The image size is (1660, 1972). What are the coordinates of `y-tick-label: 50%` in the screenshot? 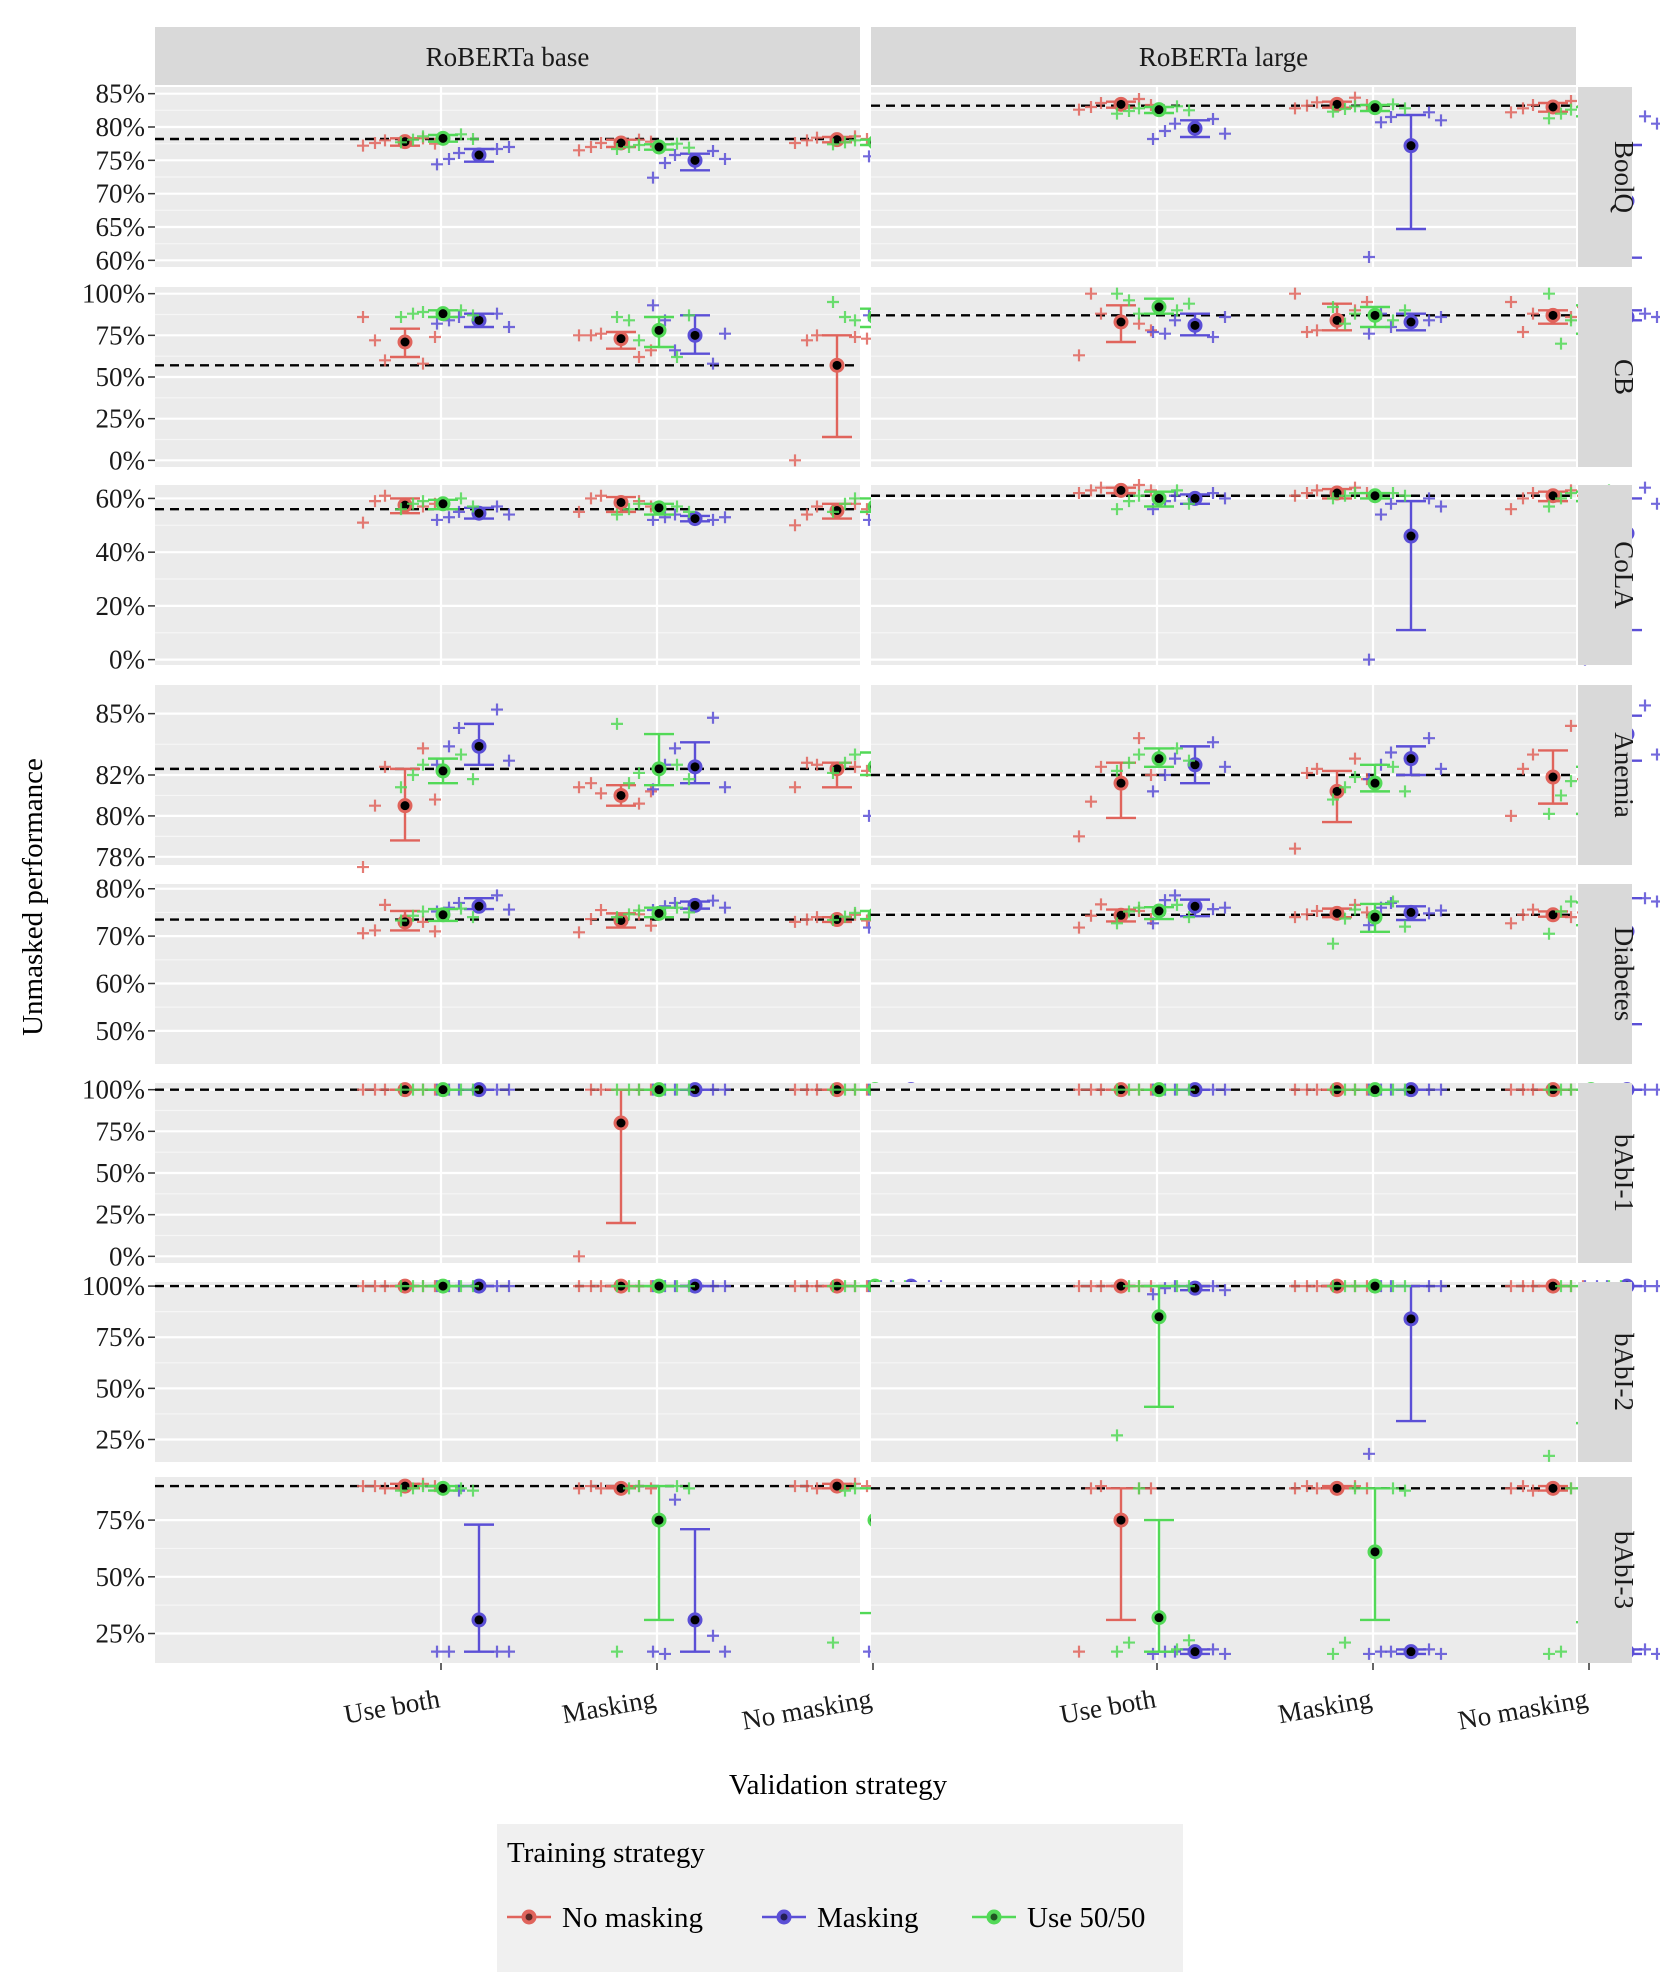 It's located at (121, 1577).